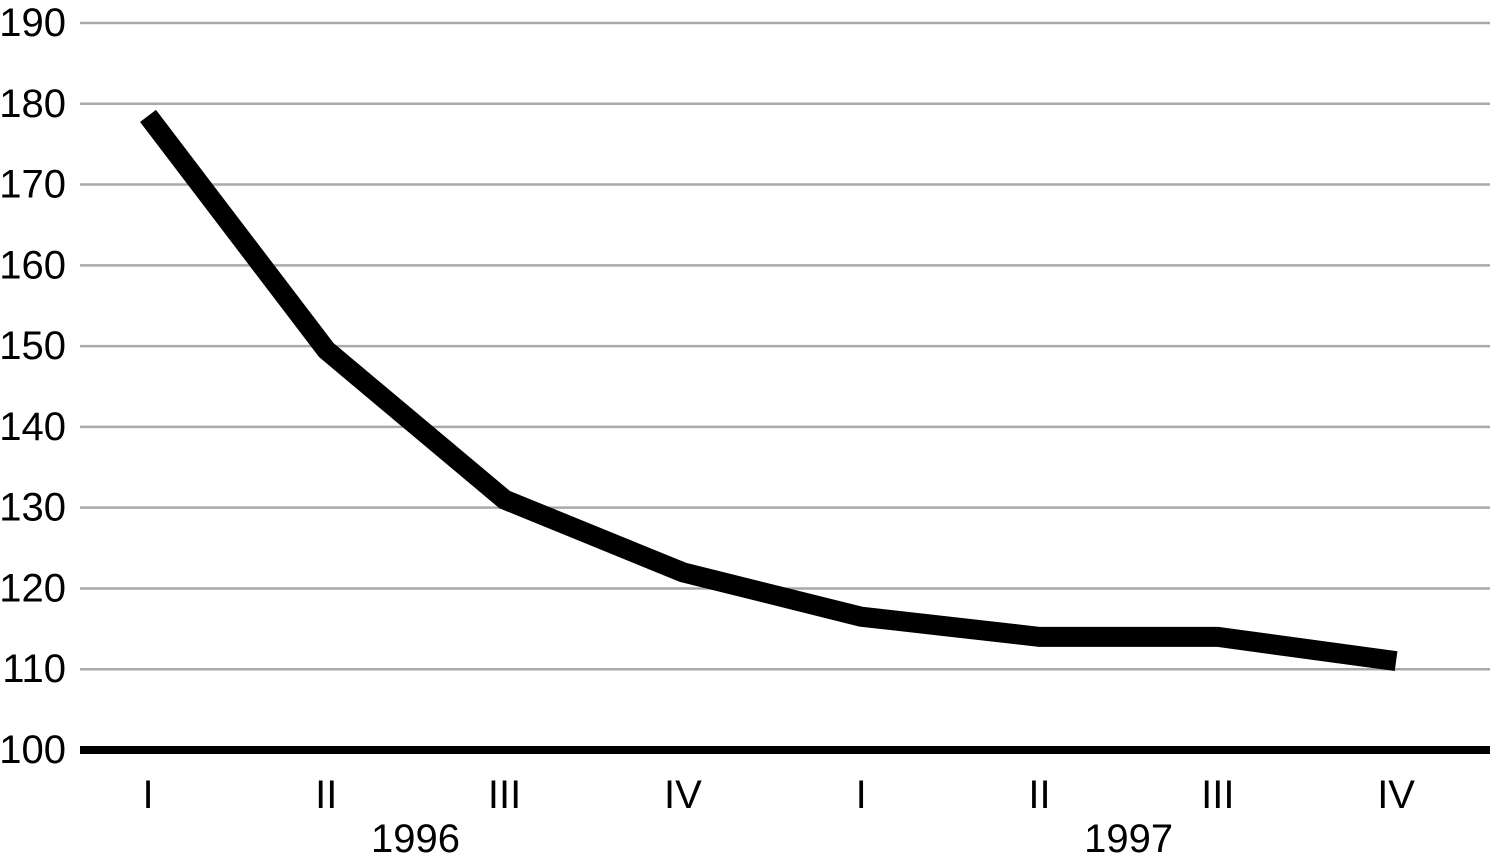 The height and width of the screenshot is (856, 1512). I want to click on x-tick-label-1996-I: I, so click(147, 795).